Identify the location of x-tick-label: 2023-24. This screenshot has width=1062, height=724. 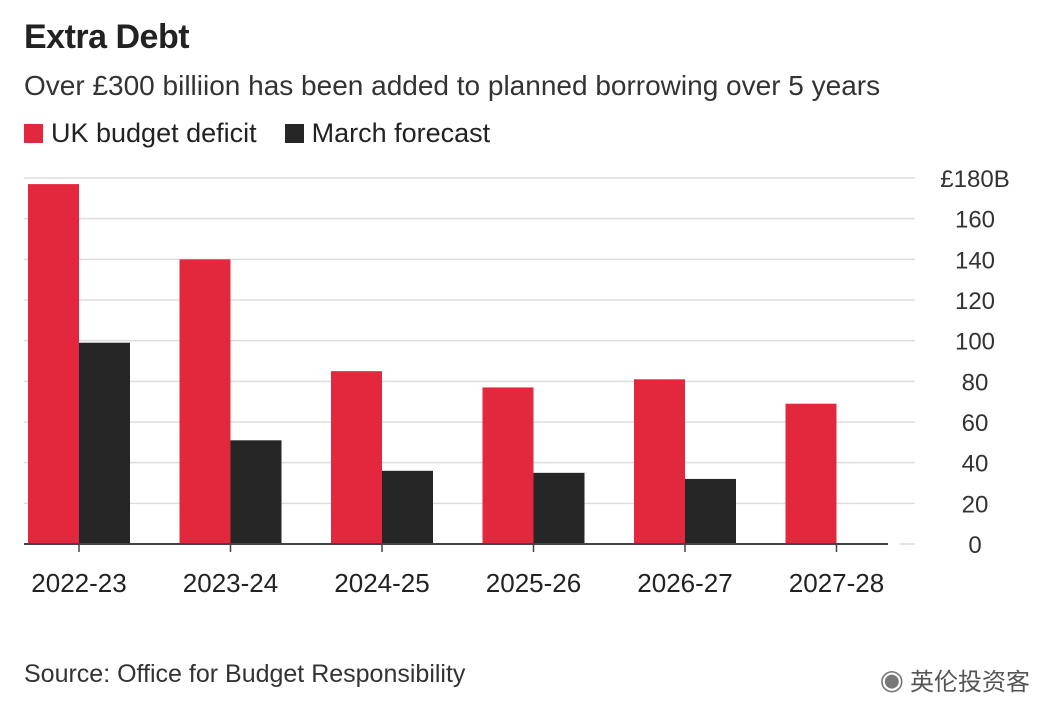
(230, 583).